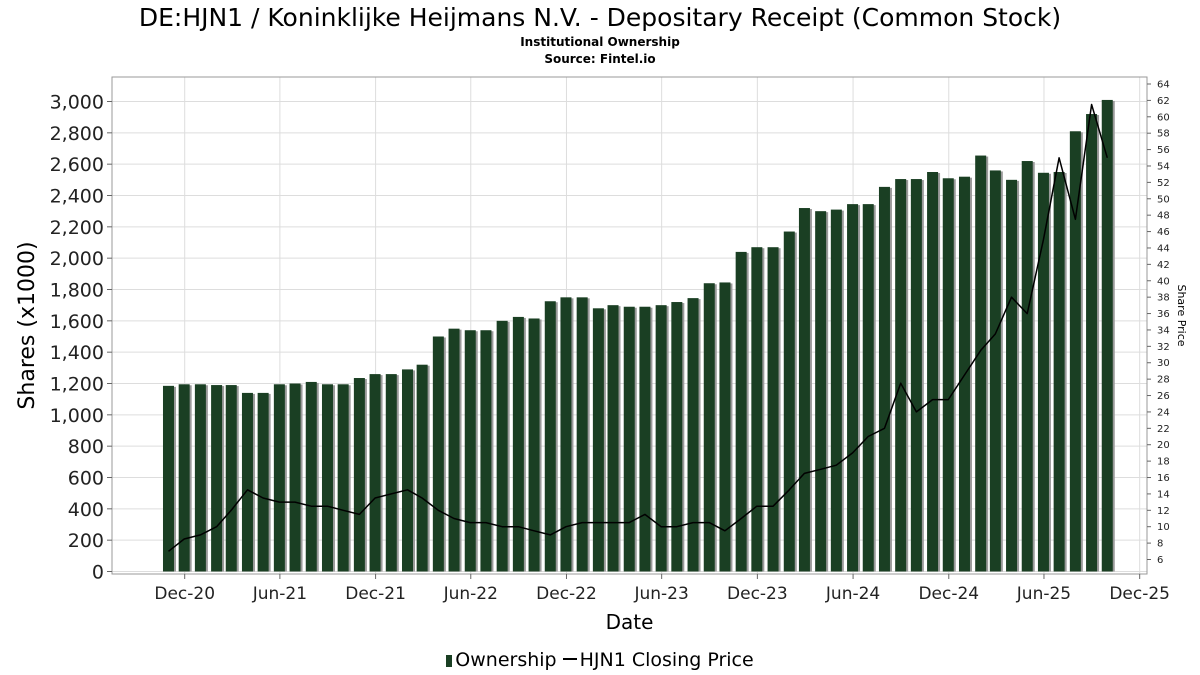 This screenshot has height=675, width=1200. What do you see at coordinates (77, 259) in the screenshot?
I see `y-tick-label: 2,000` at bounding box center [77, 259].